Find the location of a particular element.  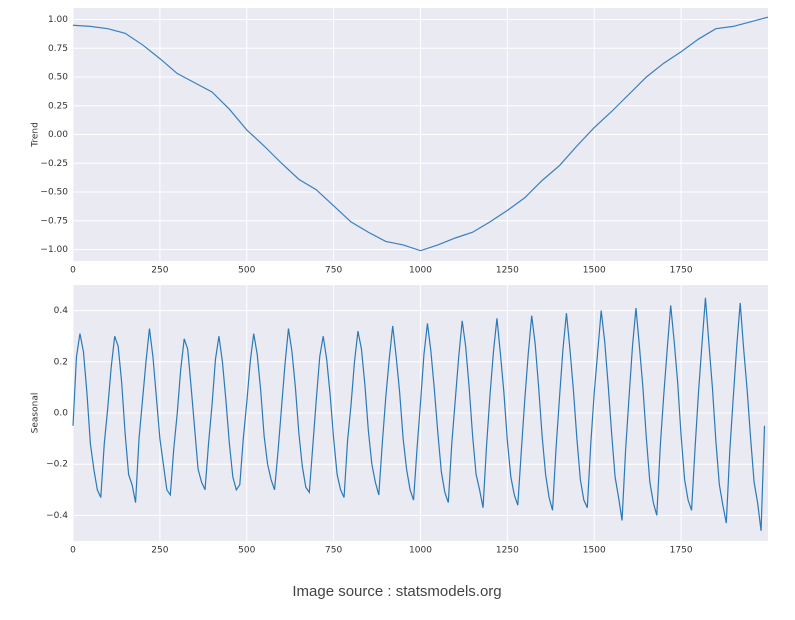

y-tick-label: 0.25 is located at coordinates (58, 106).